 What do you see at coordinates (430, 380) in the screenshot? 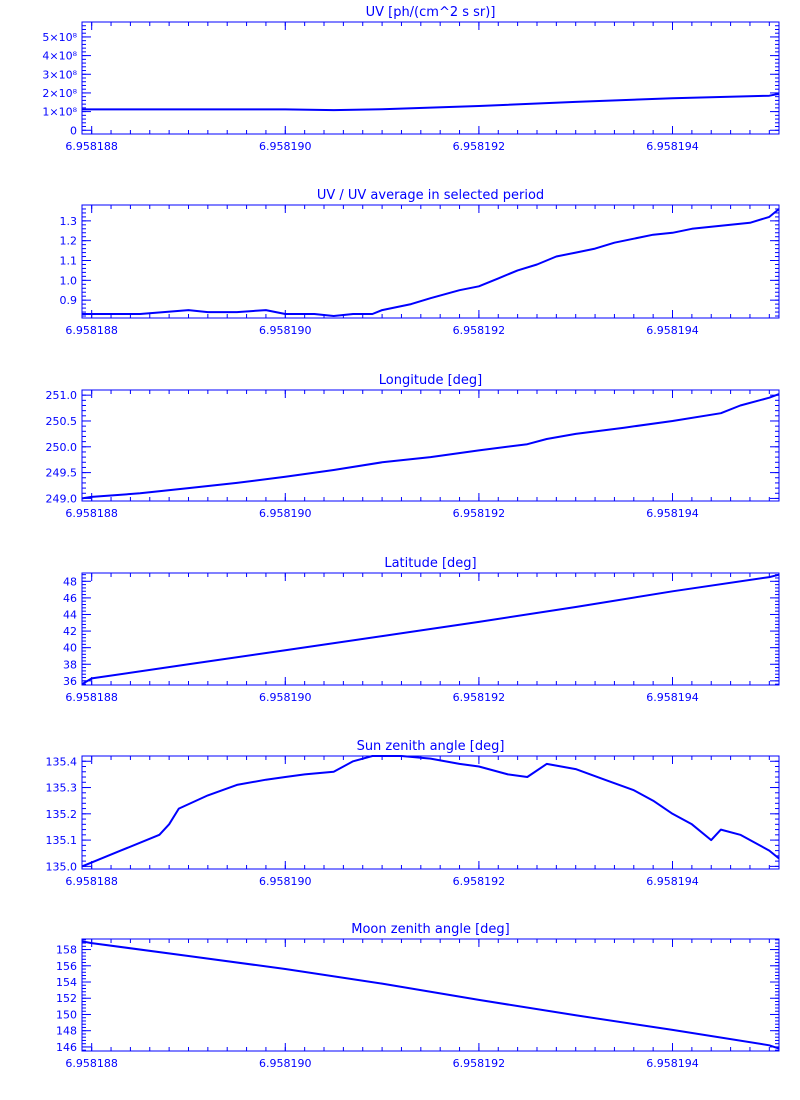
I see `chart-title: Longitude [deg]` at bounding box center [430, 380].